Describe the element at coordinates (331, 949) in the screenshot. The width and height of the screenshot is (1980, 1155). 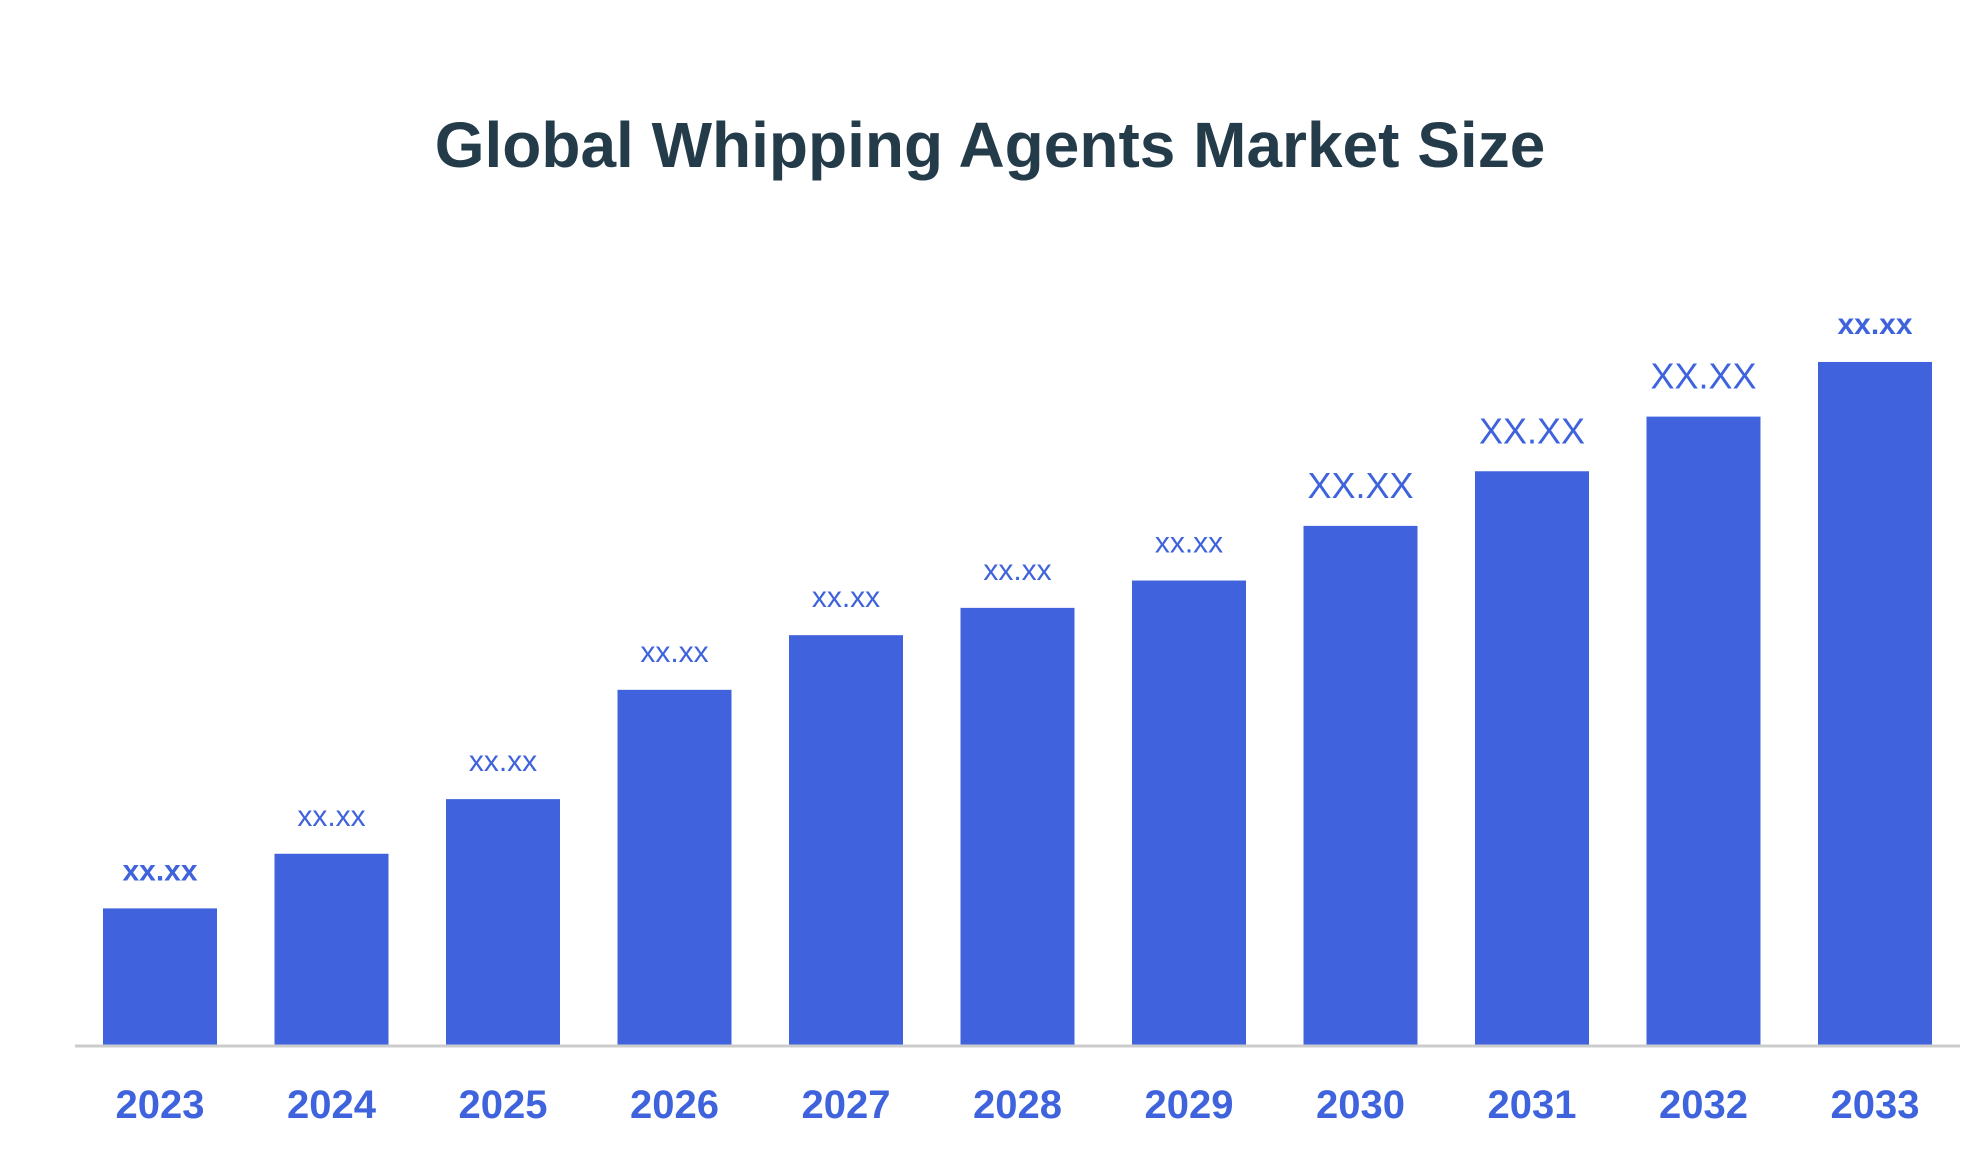
I see `bar-2024` at that location.